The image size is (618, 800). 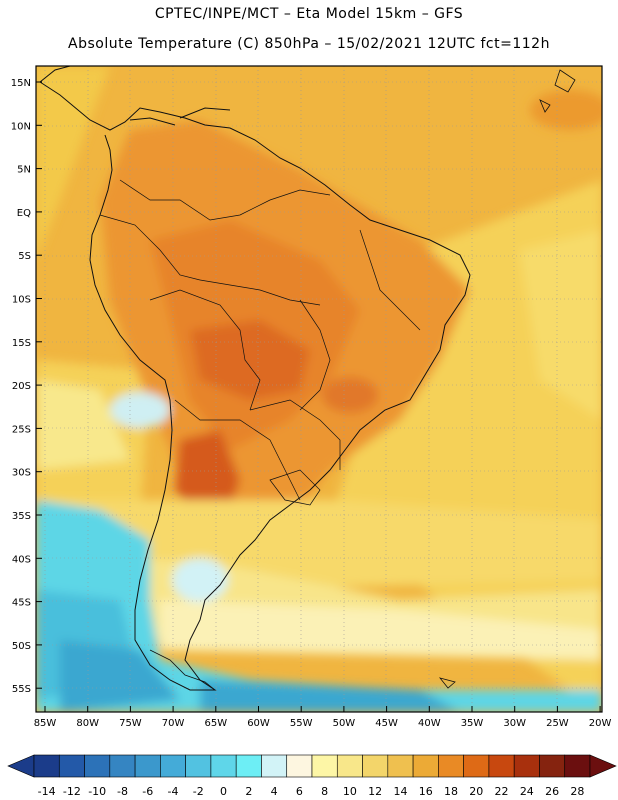 I want to click on lat-label-25s: 25S, so click(x=21, y=429).